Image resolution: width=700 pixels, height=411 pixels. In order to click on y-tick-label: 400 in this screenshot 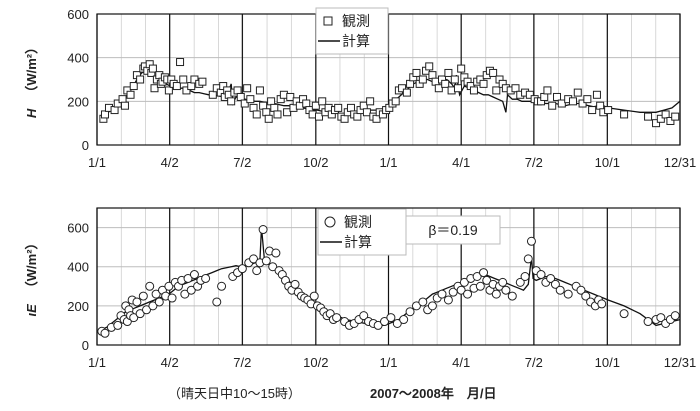, I will do `click(78, 267)`.